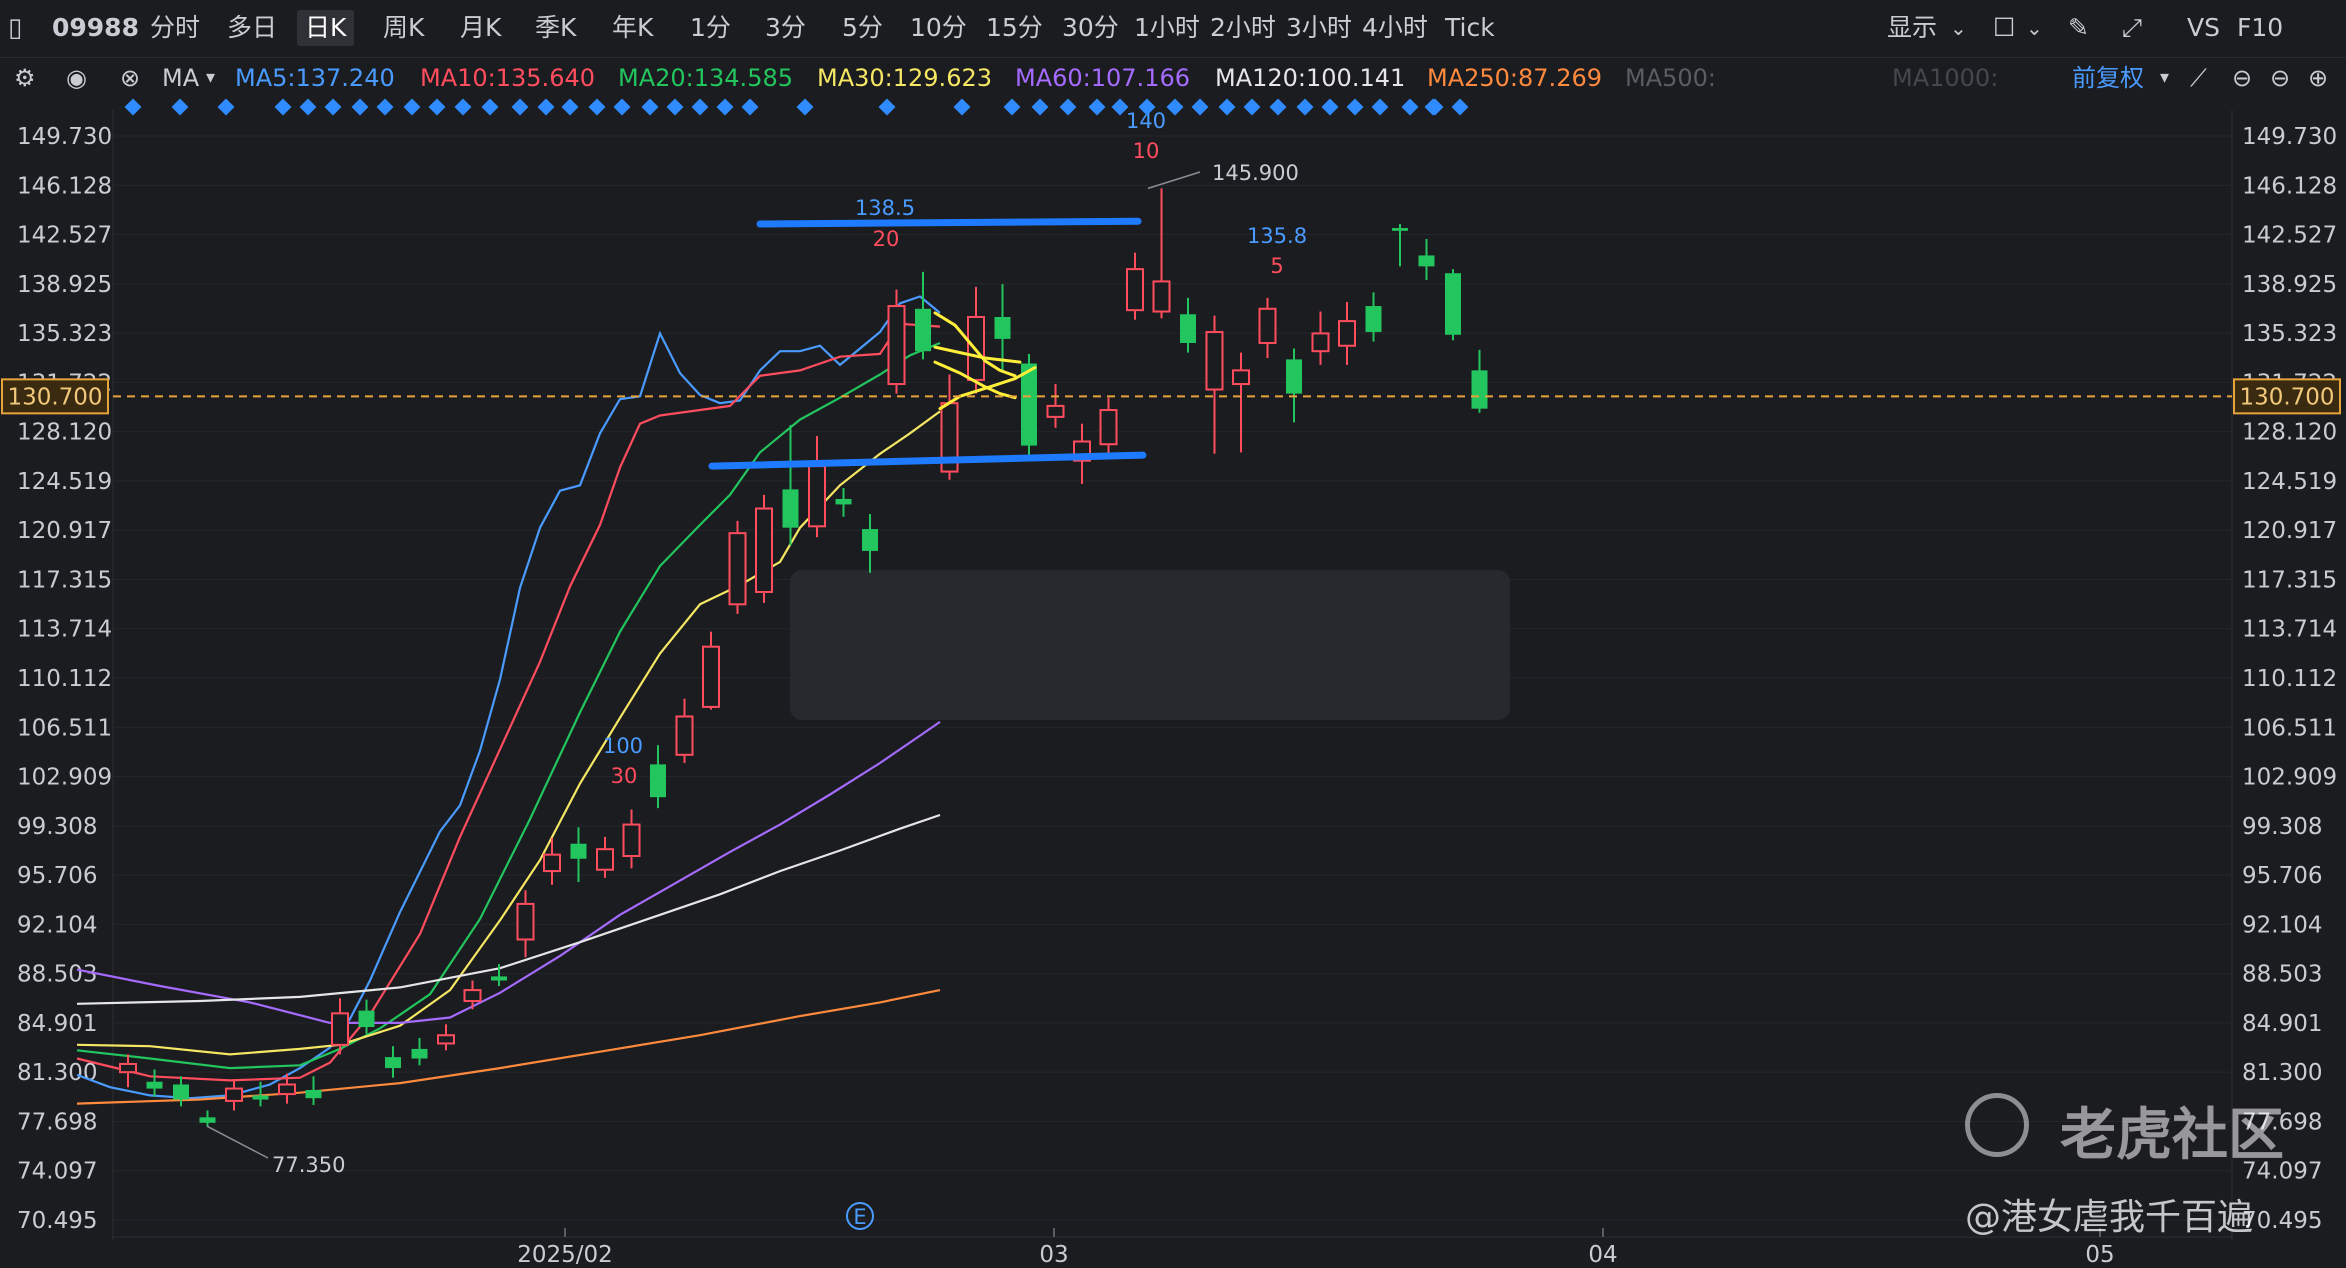  What do you see at coordinates (1090, 27) in the screenshot?
I see `tab-period-12: 30分` at bounding box center [1090, 27].